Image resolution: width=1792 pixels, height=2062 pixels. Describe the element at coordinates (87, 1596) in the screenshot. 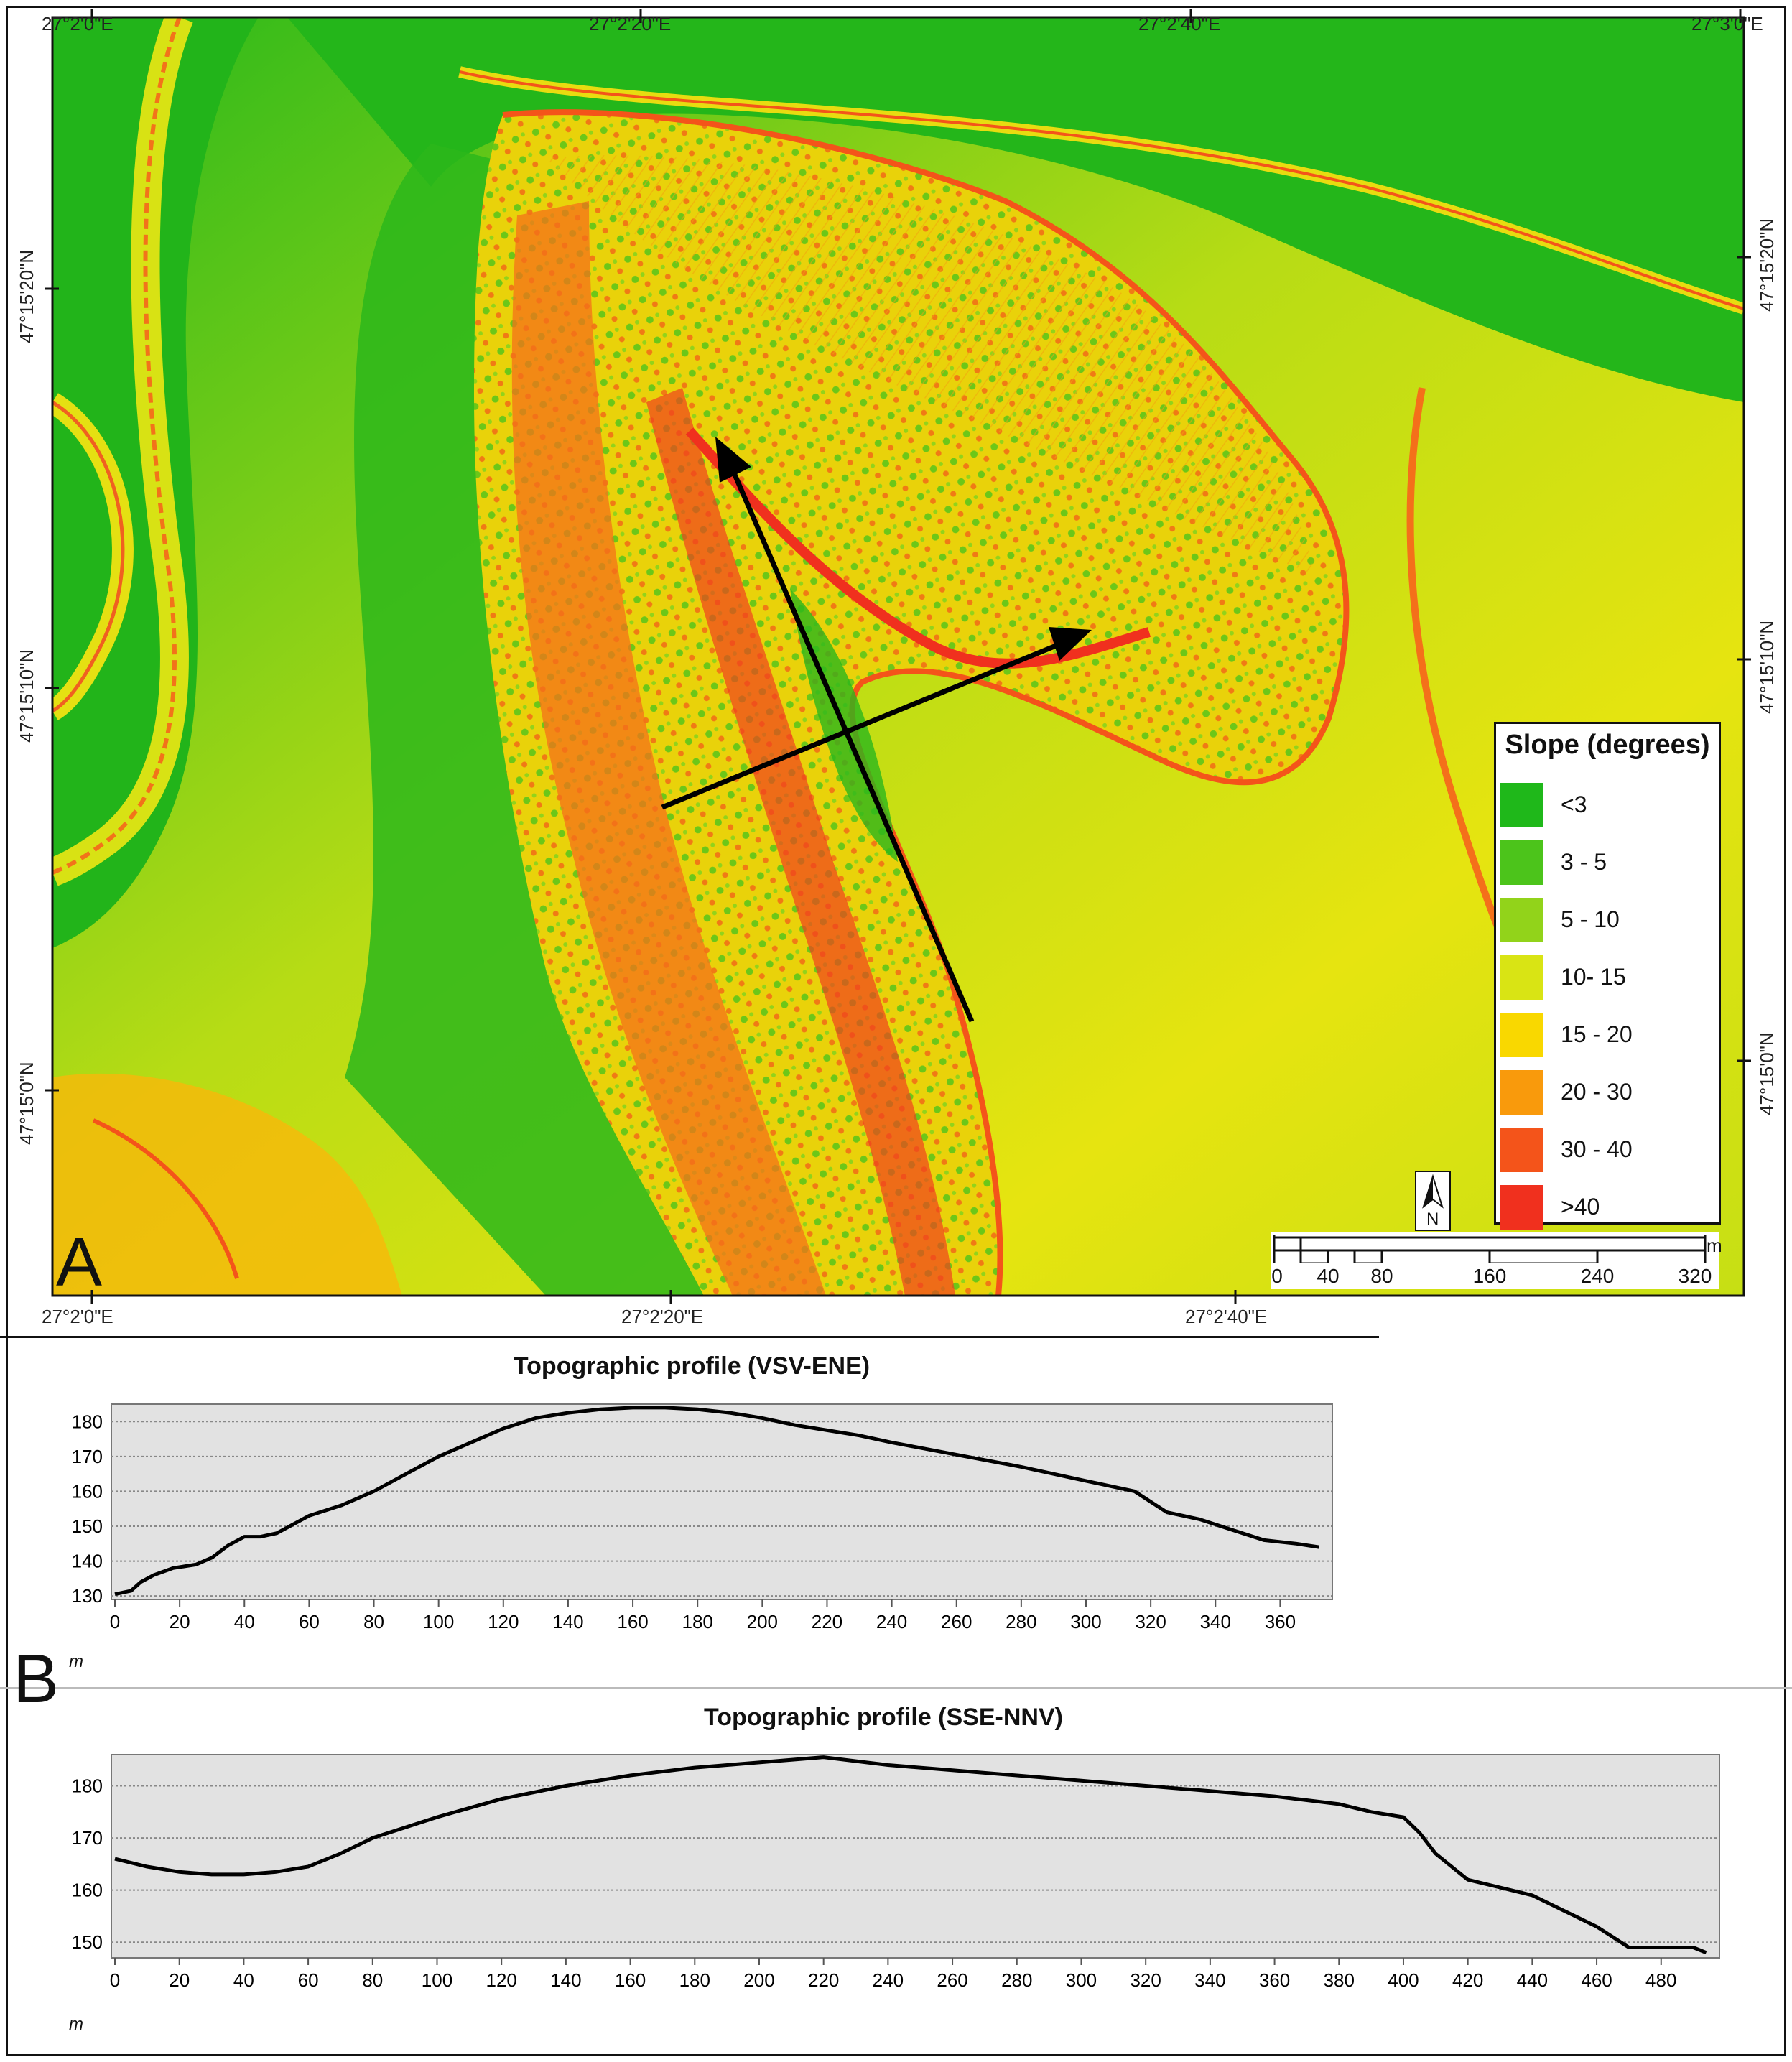

I see `y-tick-label: 130` at that location.